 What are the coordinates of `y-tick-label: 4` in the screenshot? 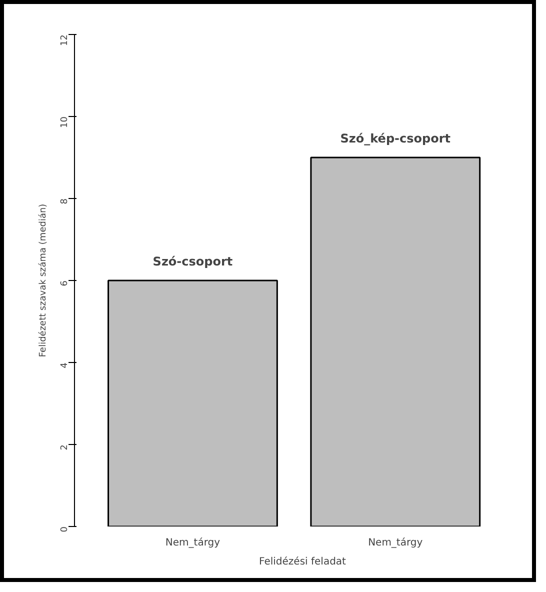 It's located at (65, 365).